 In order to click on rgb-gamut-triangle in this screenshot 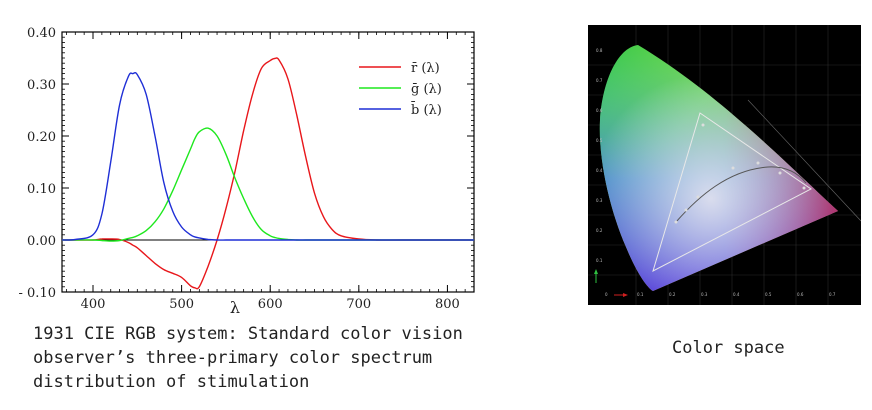, I will do `click(732, 192)`.